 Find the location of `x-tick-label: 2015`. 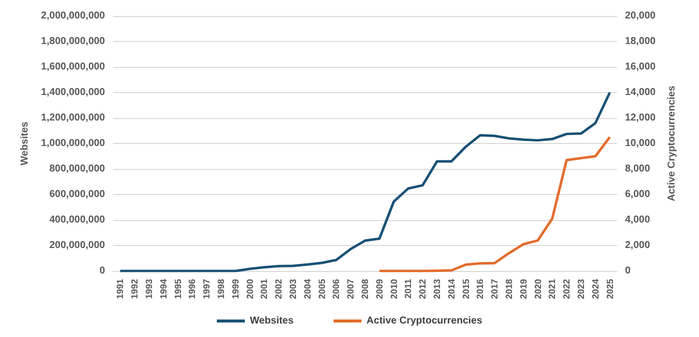

x-tick-label: 2015 is located at coordinates (465, 289).